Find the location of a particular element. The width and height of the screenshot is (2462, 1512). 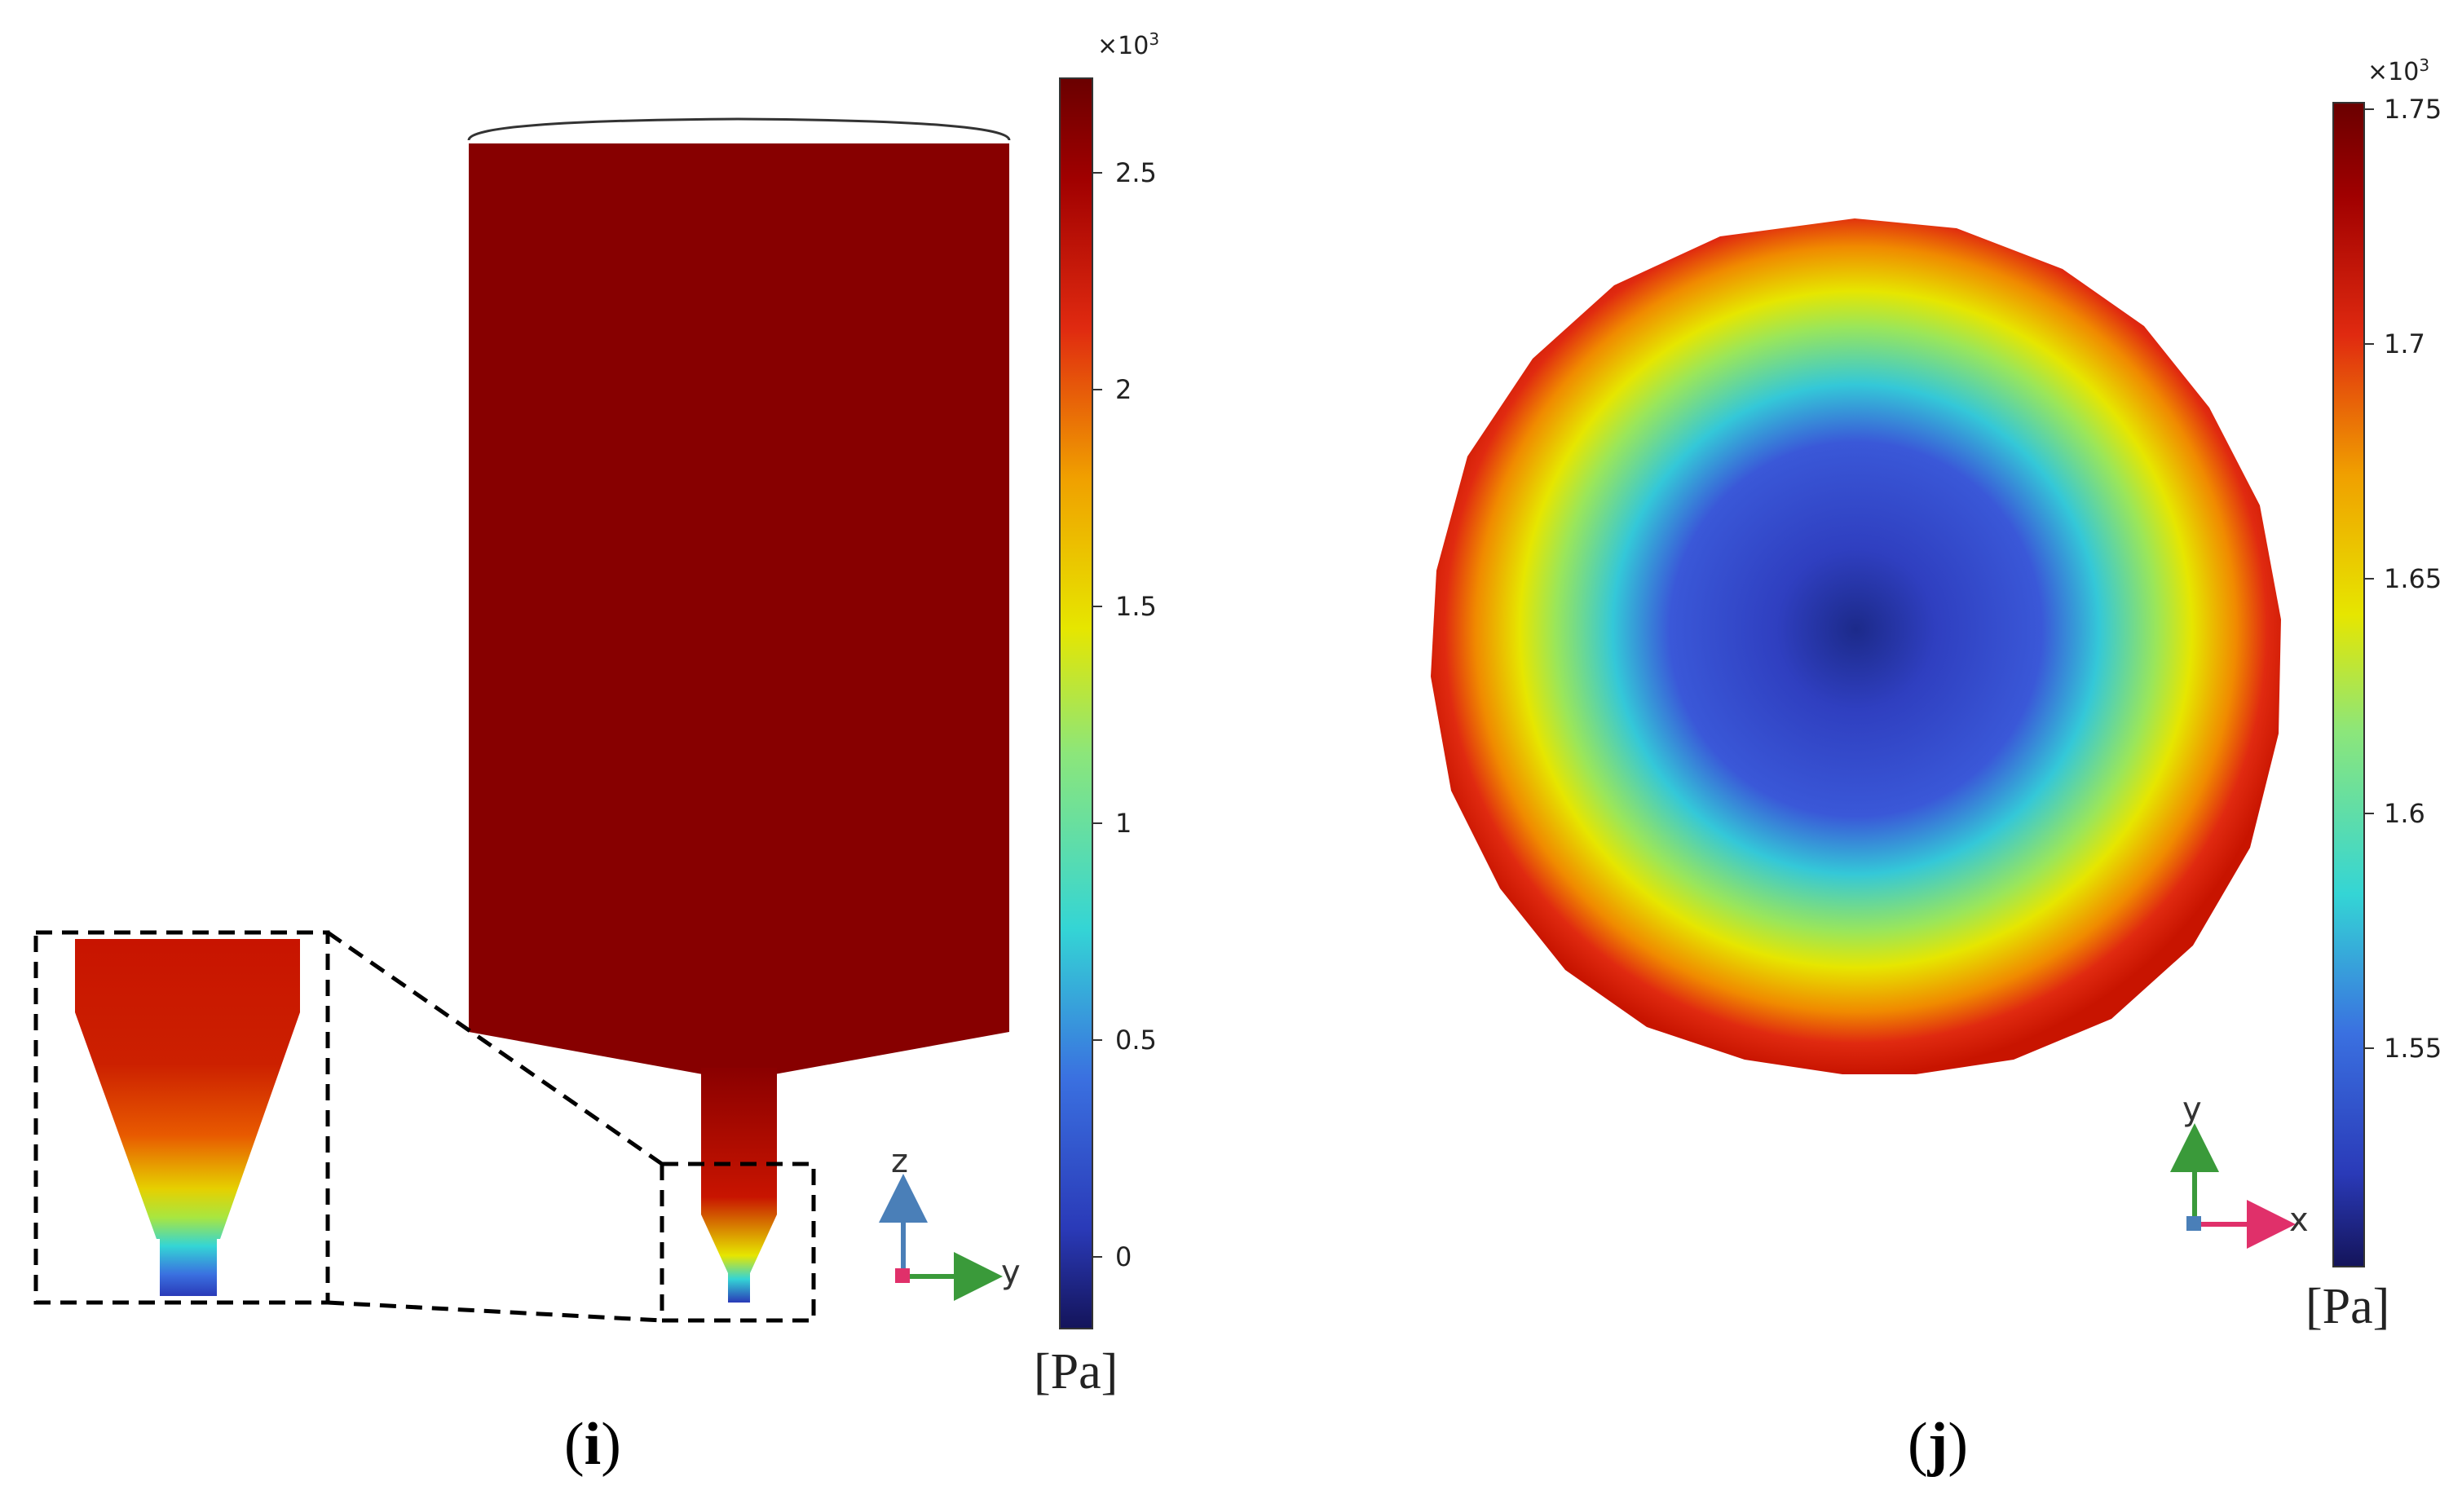

colorbar-i-tick: 2.5 is located at coordinates (1136, 173).